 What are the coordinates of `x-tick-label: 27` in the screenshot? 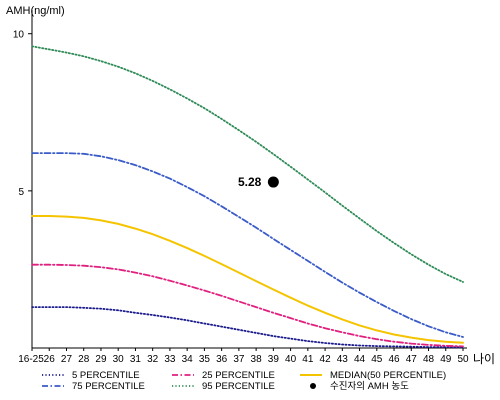 It's located at (67, 359).